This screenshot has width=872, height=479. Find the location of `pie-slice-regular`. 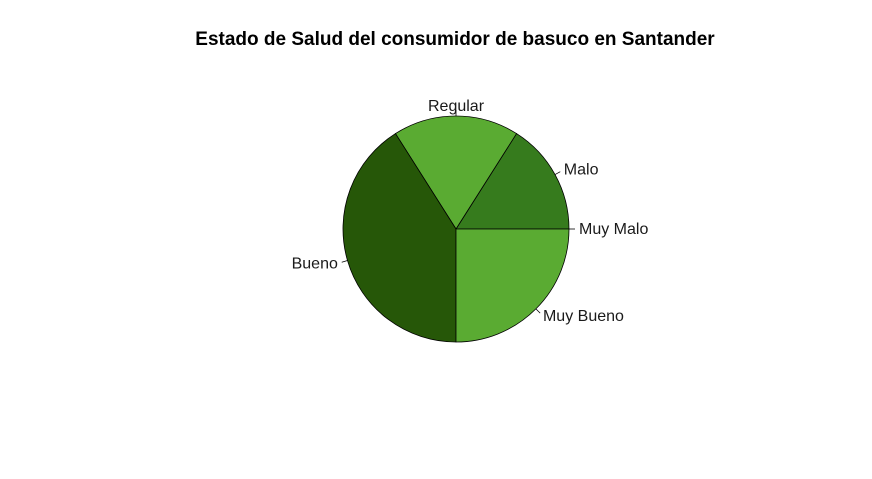

pie-slice-regular is located at coordinates (456, 172).